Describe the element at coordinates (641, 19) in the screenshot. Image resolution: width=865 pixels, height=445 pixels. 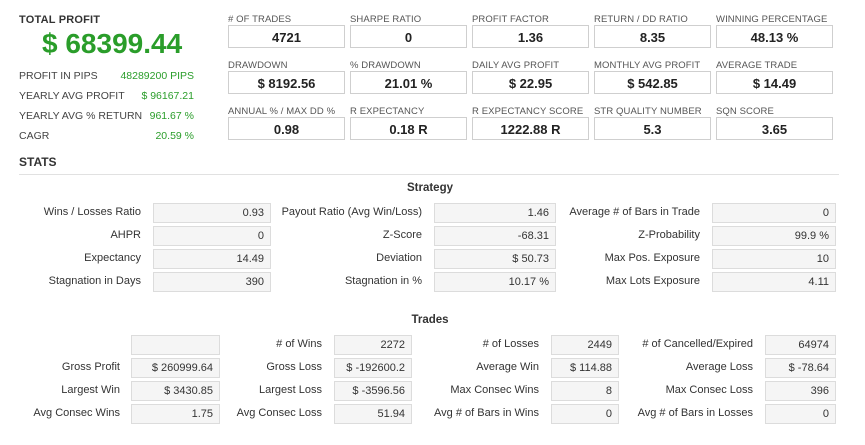
I see `metric-label-return-dd-ratio: RETURN / DD RATIO` at that location.